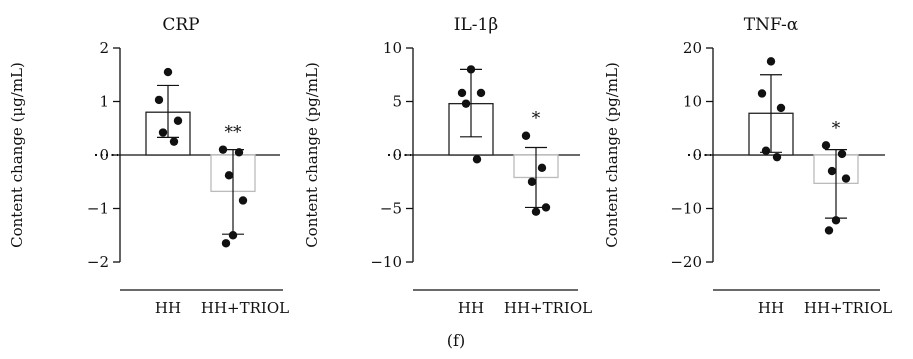 The height and width of the screenshot is (359, 913). What do you see at coordinates (234, 133) in the screenshot?
I see `significance-marker: **` at bounding box center [234, 133].